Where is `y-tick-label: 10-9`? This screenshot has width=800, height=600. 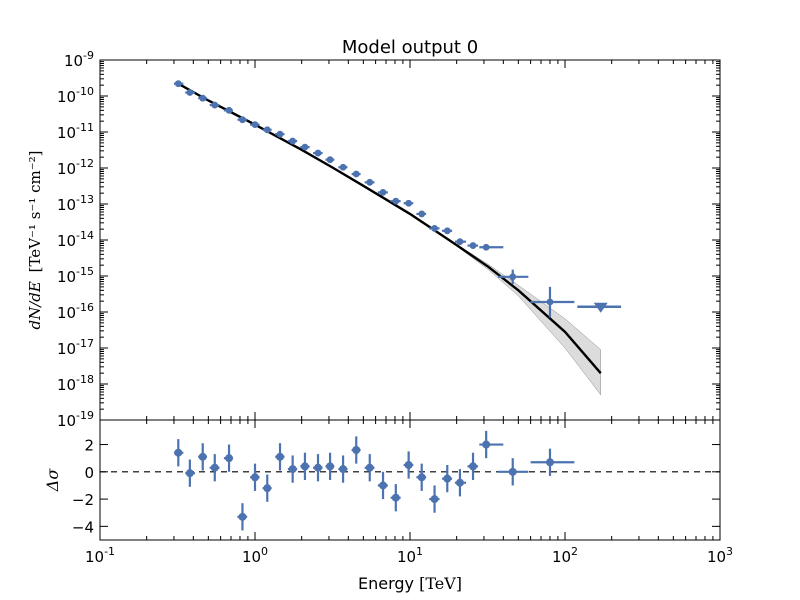
y-tick-label: 10-9 is located at coordinates (79, 59).